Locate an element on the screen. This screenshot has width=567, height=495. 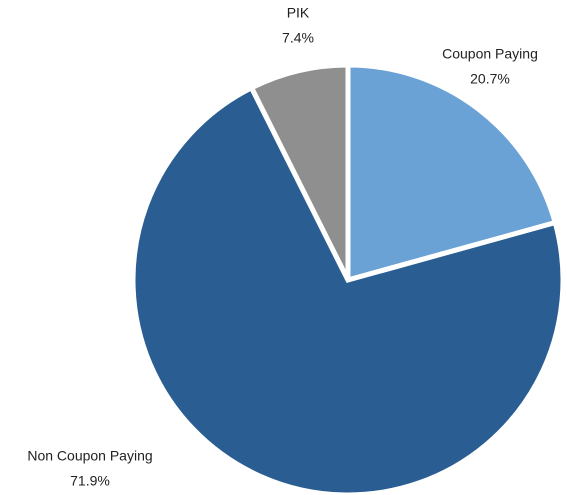
slice-value-label: 7.4% is located at coordinates (298, 38).